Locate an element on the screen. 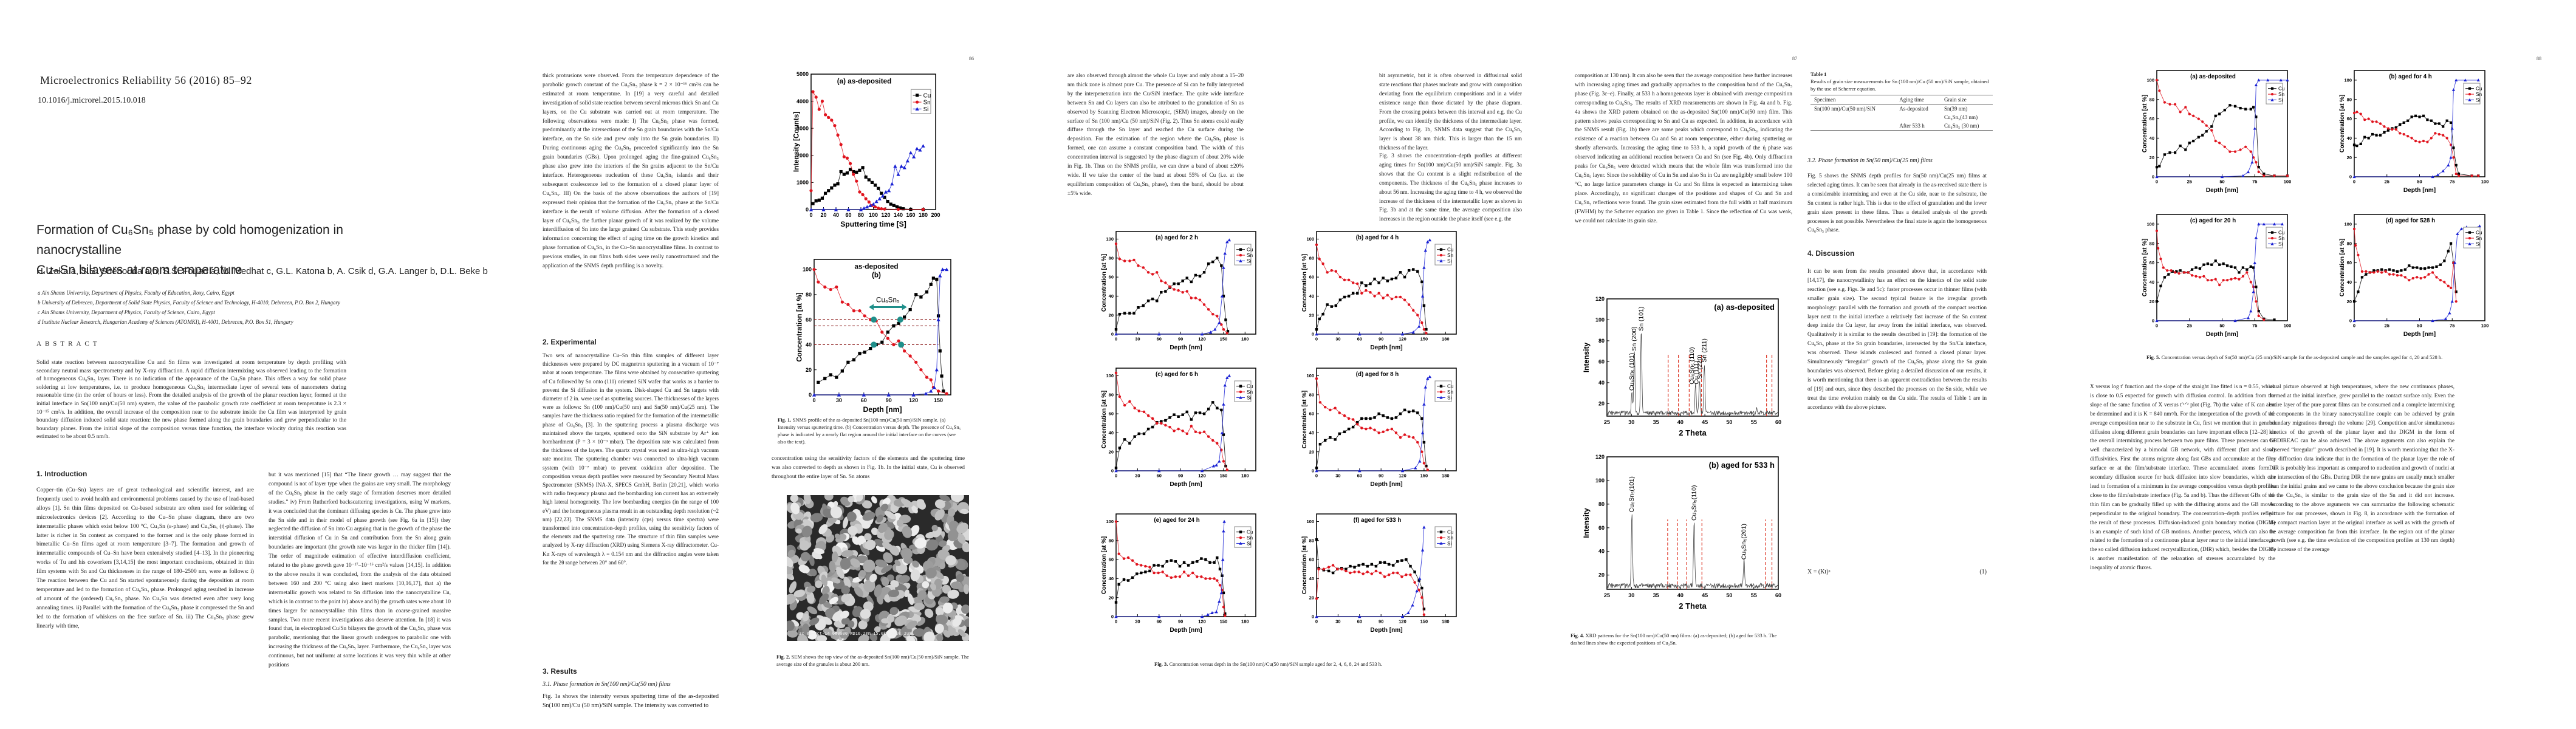  x-tick-label: 25 is located at coordinates (1607, 422).